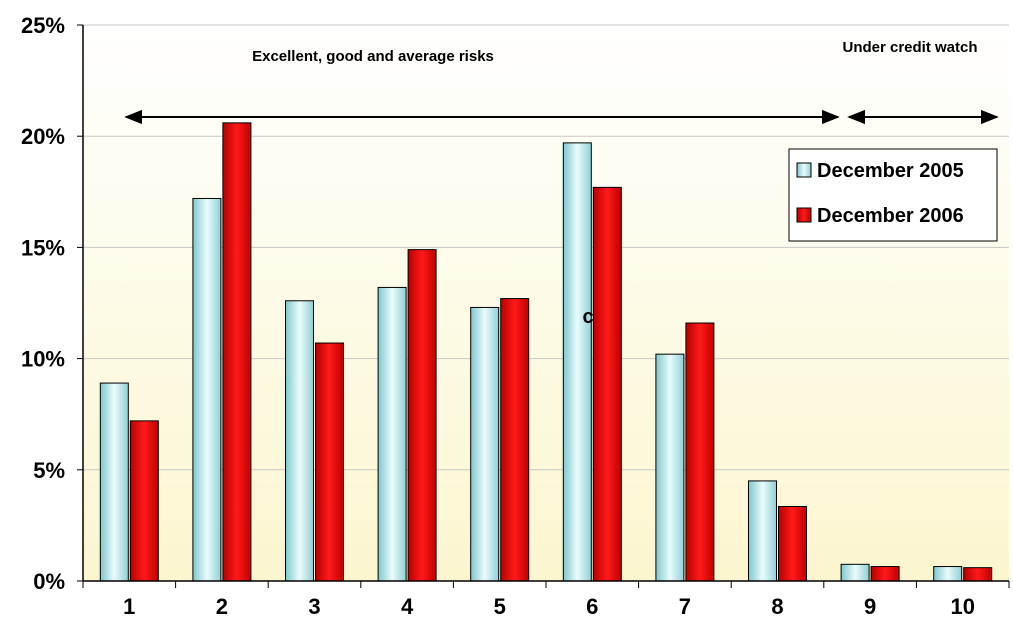  What do you see at coordinates (222, 606) in the screenshot?
I see `x-tick-label: 2` at bounding box center [222, 606].